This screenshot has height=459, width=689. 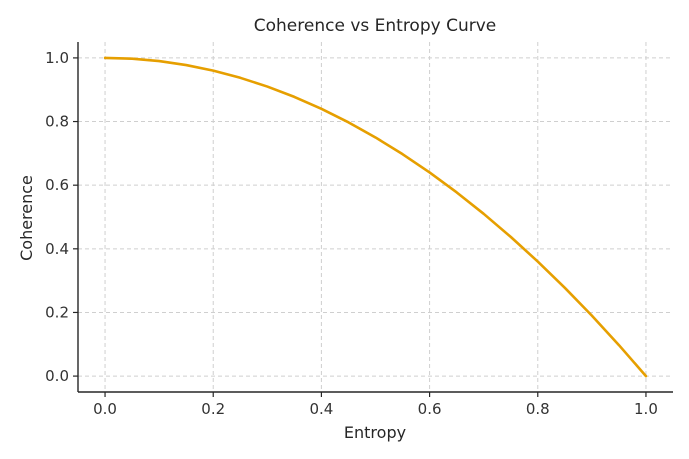 What do you see at coordinates (26, 218) in the screenshot?
I see `y-axis-label: Coherence` at bounding box center [26, 218].